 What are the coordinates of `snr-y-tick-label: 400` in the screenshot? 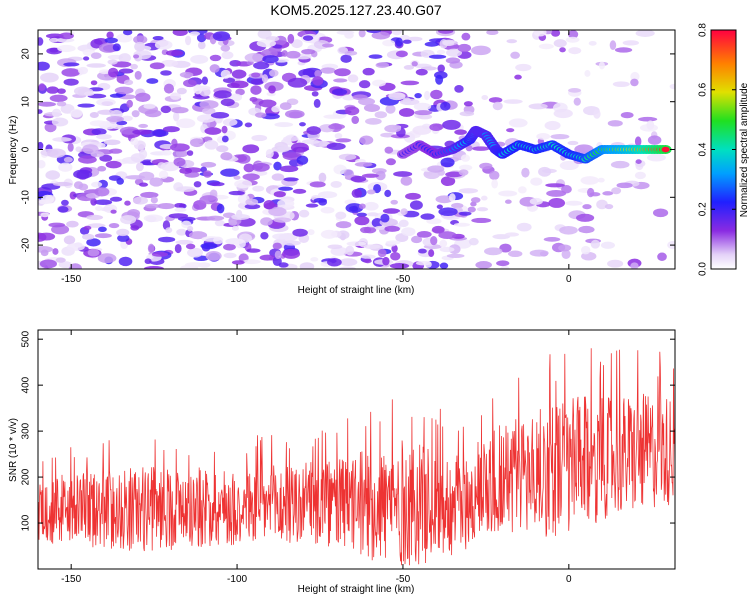 It's located at (26, 384).